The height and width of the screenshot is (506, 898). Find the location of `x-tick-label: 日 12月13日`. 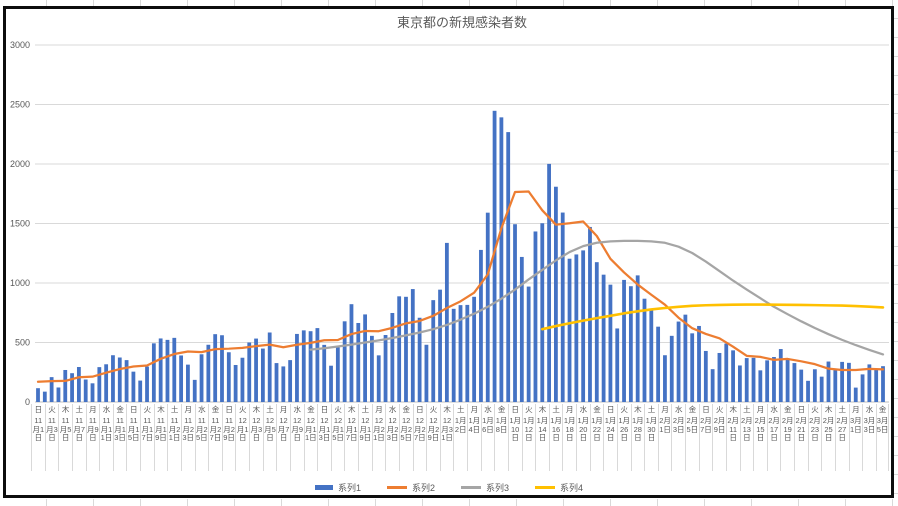

x-tick-label: 日 12月13日 is located at coordinates (324, 437).